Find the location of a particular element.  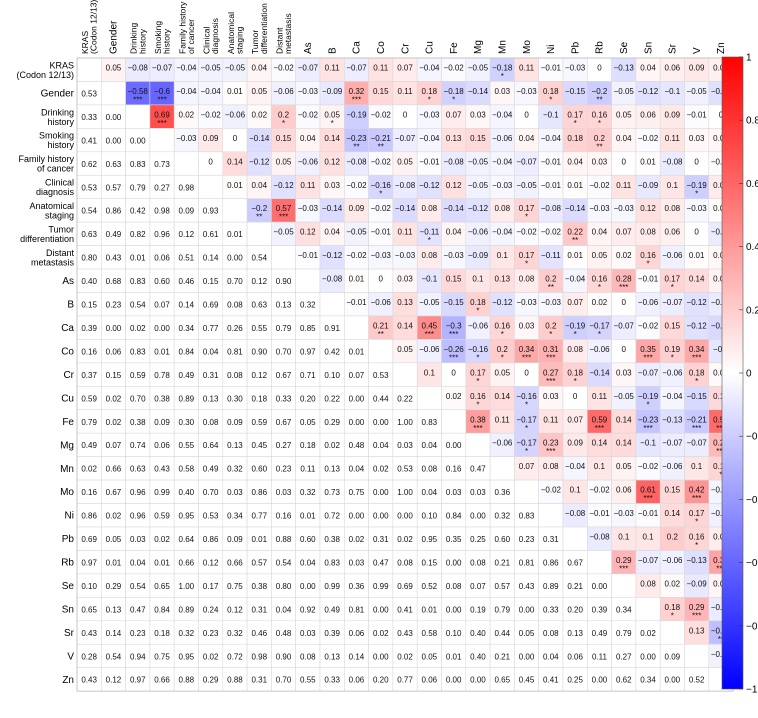

p-value: 0.81 is located at coordinates (527, 562).